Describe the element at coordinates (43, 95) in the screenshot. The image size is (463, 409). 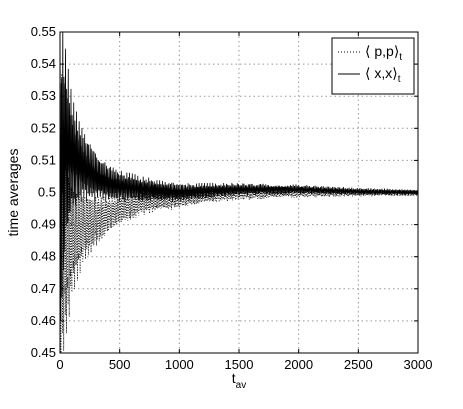
I see `y-tick-label: 0.53` at that location.